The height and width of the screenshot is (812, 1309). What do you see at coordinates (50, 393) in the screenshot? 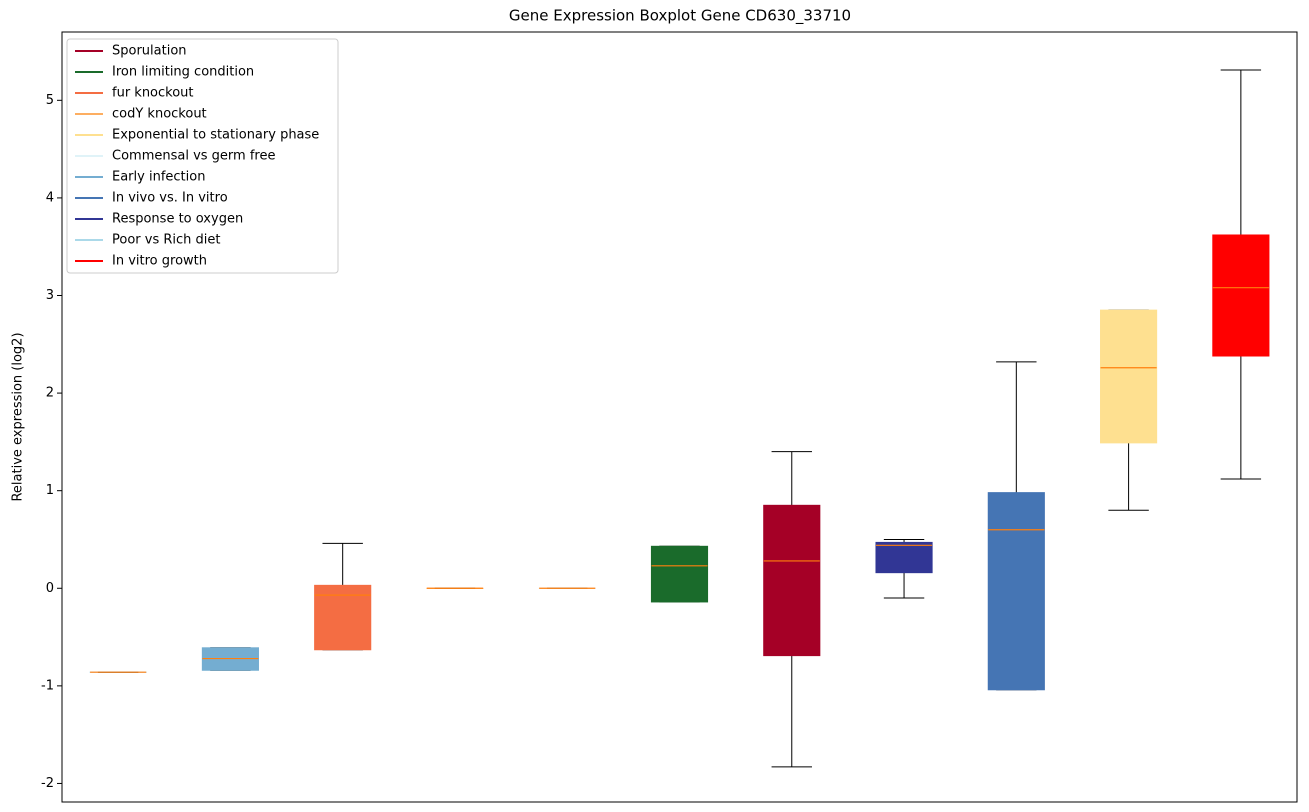
I see `y-tick-label: 2` at bounding box center [50, 393].